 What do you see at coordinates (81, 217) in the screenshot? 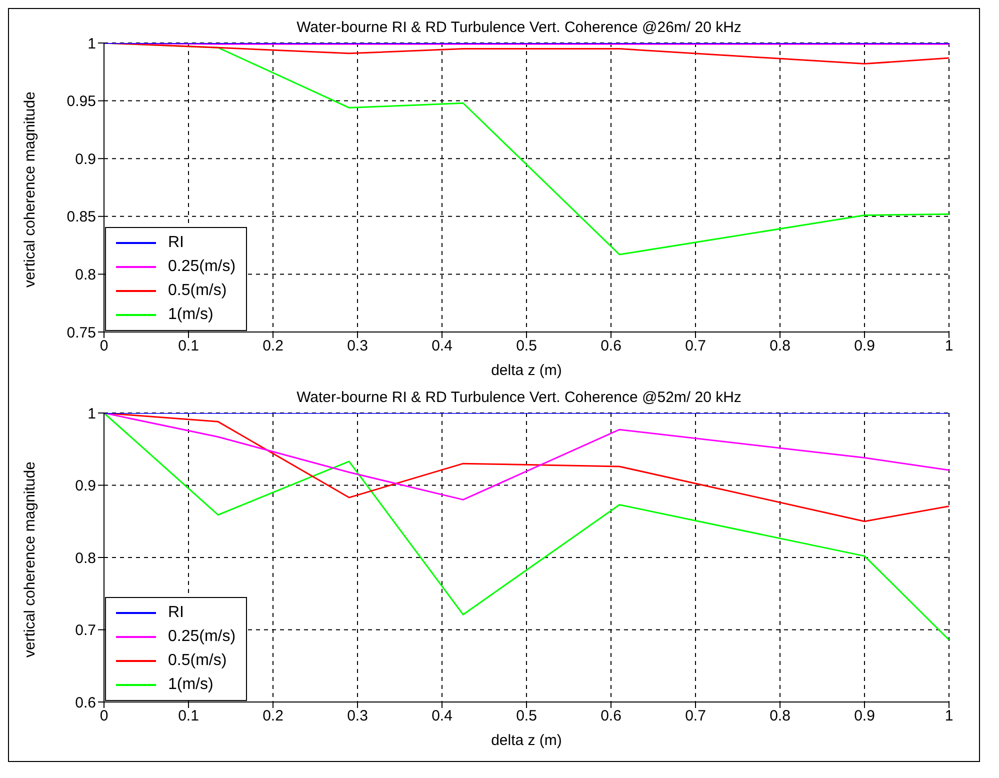
I see `y-tick-label: 0.85` at bounding box center [81, 217].